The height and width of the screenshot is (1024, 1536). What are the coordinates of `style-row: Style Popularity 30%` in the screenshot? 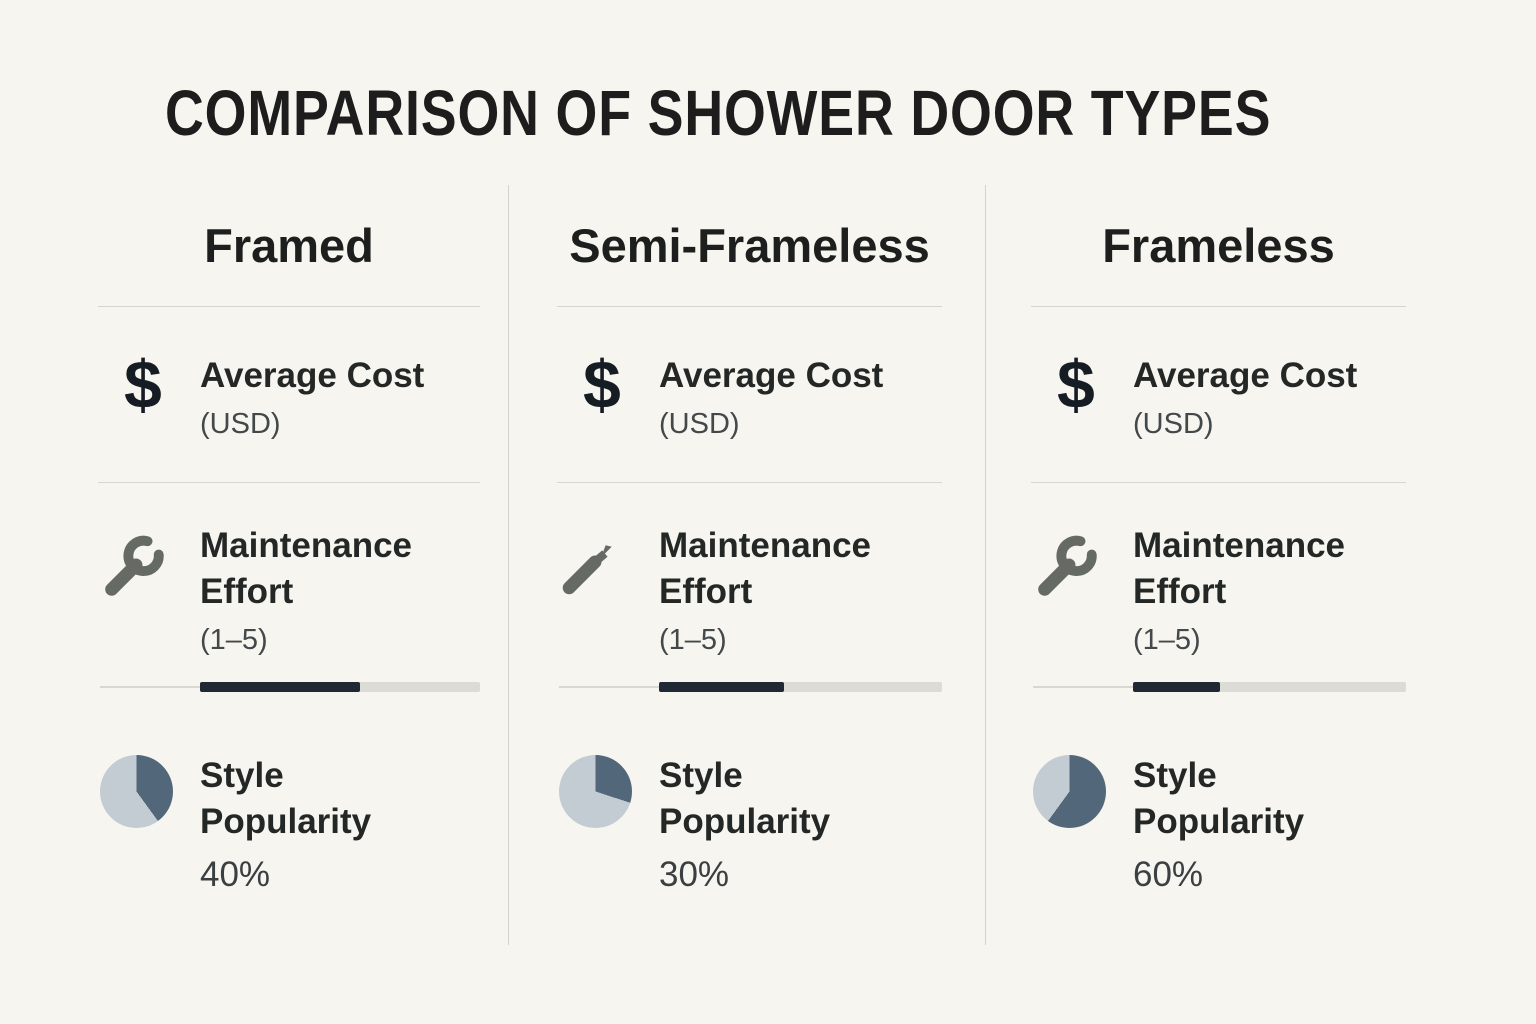 It's located at (749, 822).